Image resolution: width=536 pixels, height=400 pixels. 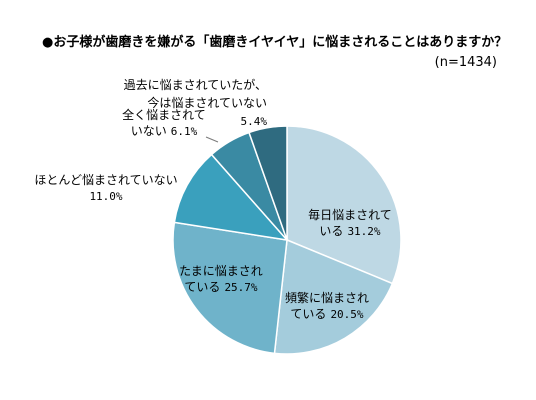 What do you see at coordinates (195, 84) in the screenshot?
I see `slice-label-line: 過去に悩まされていたが、` at bounding box center [195, 84].